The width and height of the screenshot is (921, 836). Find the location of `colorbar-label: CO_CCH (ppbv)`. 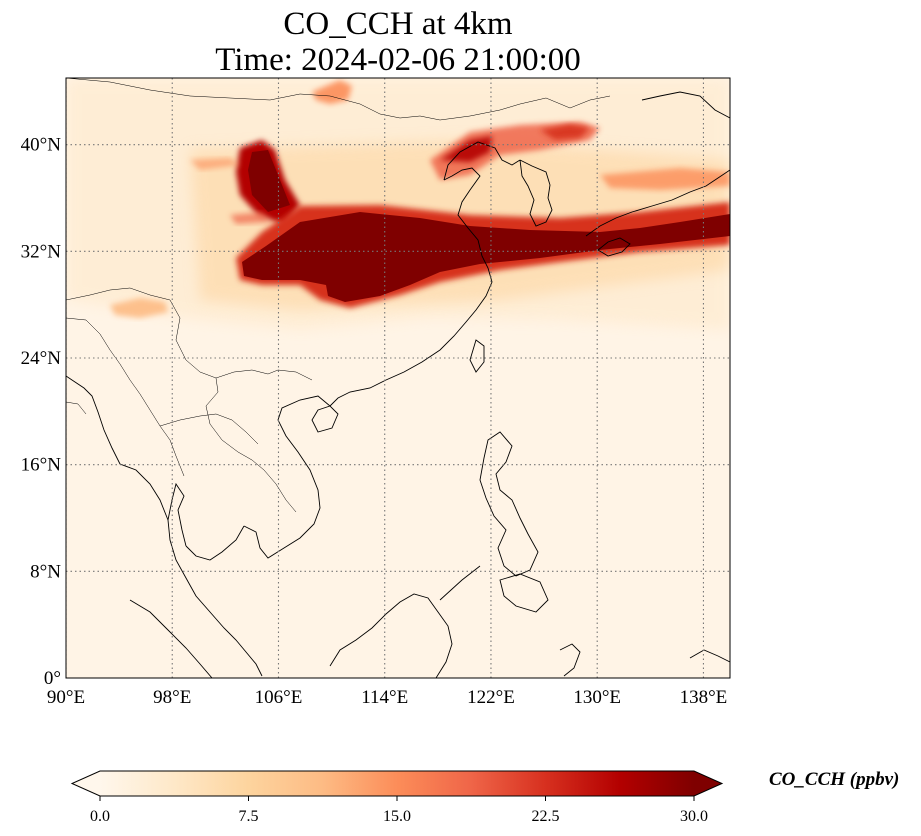

colorbar-label: CO_CCH (ppbv) is located at coordinates (834, 779).